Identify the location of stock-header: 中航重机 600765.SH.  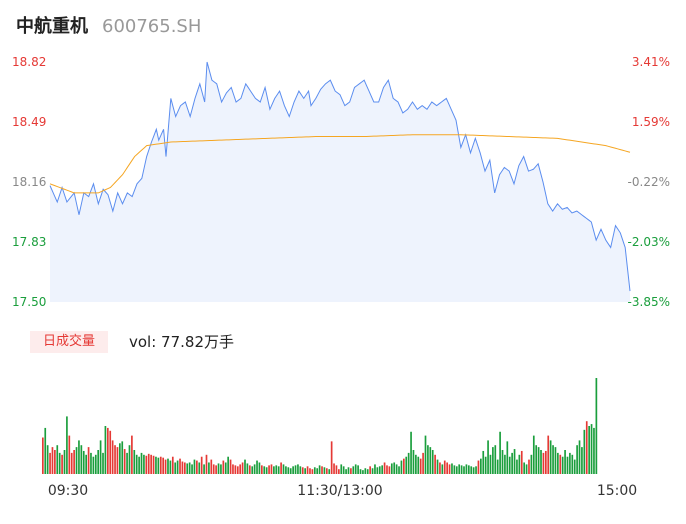
(108, 26).